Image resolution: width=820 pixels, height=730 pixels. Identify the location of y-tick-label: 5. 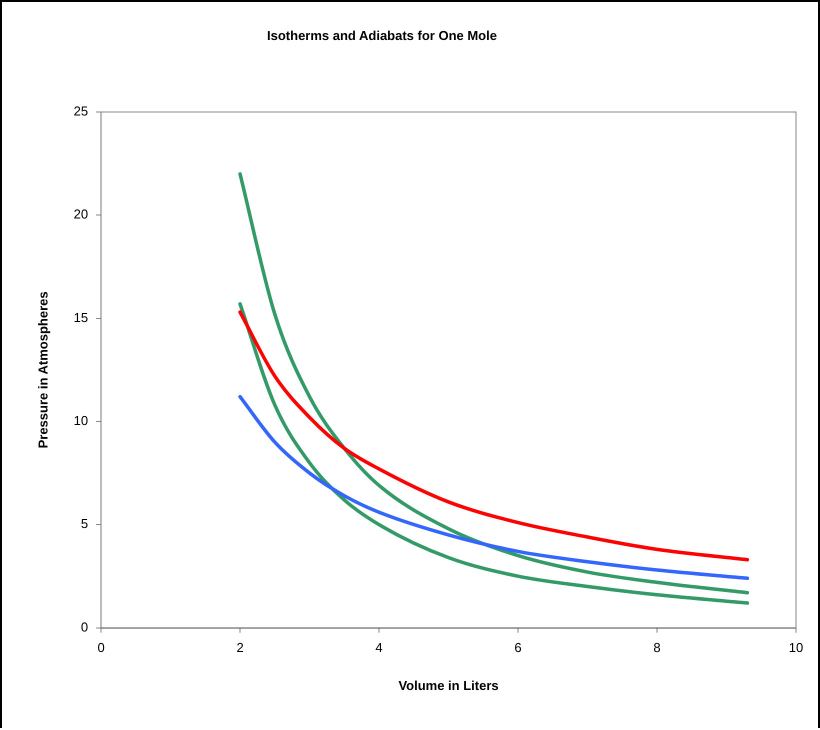
(84, 524).